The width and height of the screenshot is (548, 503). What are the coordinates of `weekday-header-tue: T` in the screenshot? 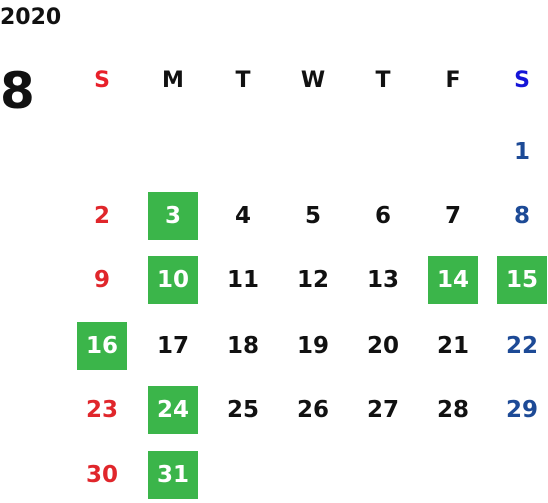 It's located at (243, 80).